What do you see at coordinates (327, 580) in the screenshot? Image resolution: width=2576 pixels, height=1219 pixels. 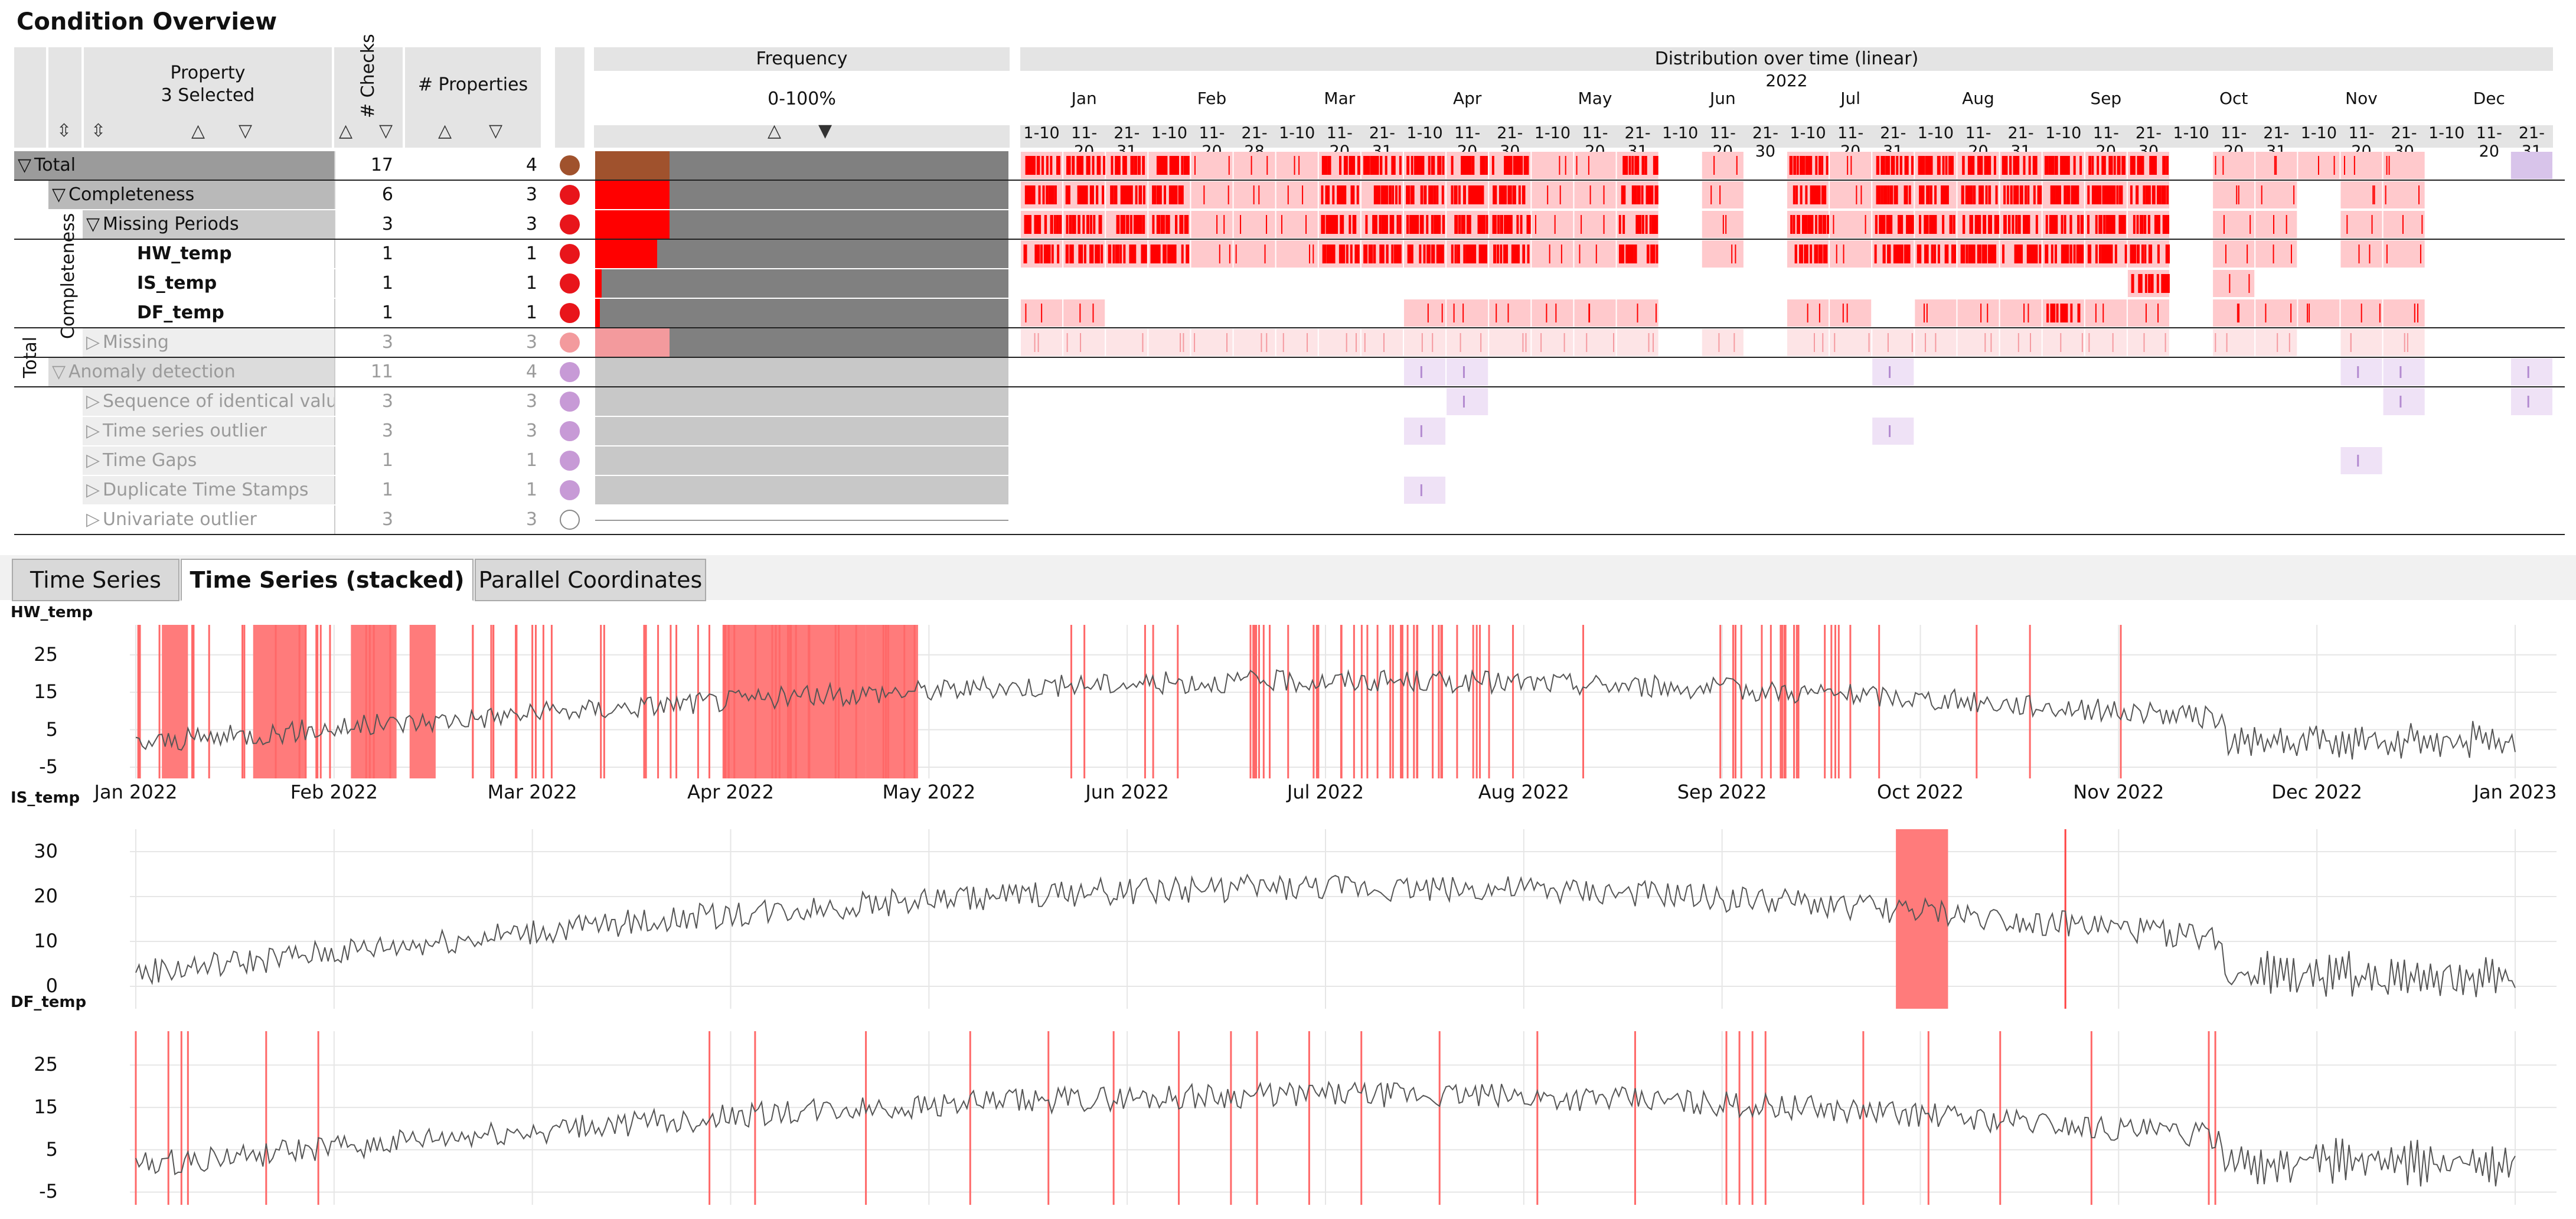 I see `tab-1: Time Series (stacked)` at bounding box center [327, 580].